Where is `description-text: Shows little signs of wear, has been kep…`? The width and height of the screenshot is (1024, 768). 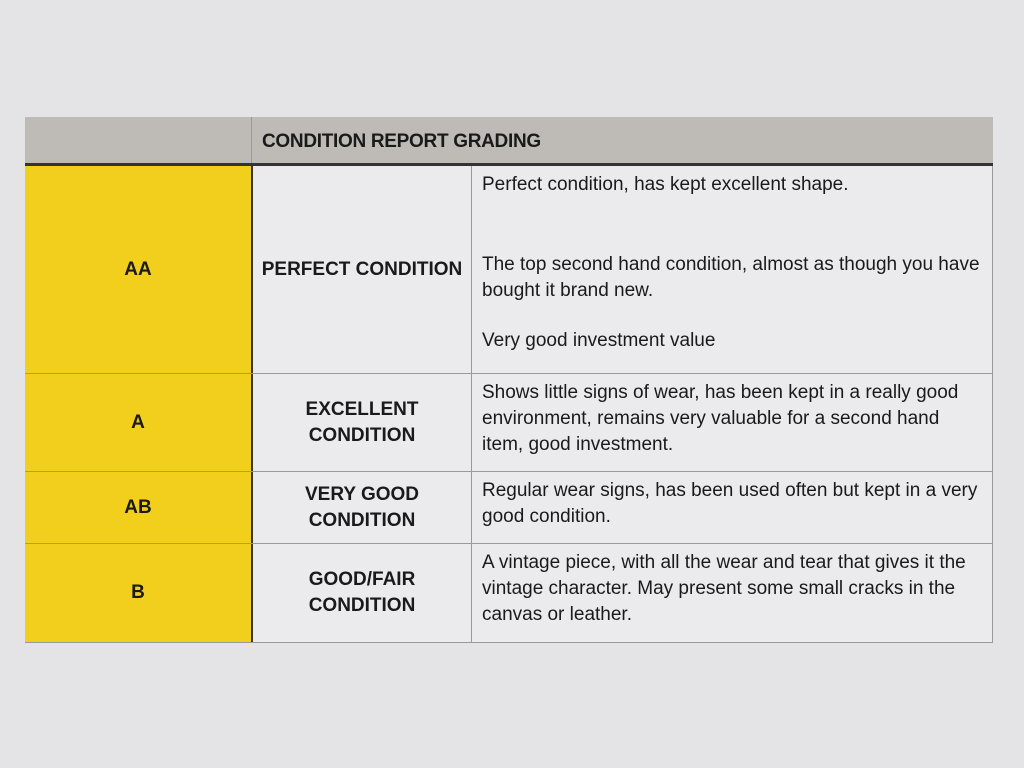
description-text: Shows little signs of wear, has been kep… is located at coordinates (720, 418).